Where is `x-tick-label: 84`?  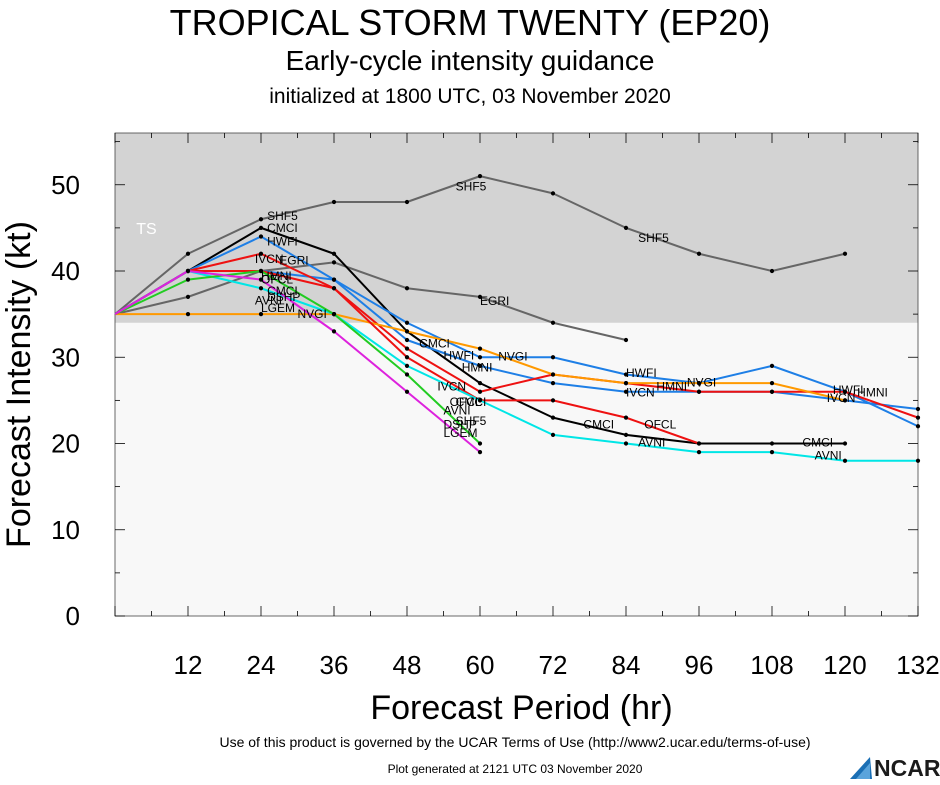 x-tick-label: 84 is located at coordinates (626, 665).